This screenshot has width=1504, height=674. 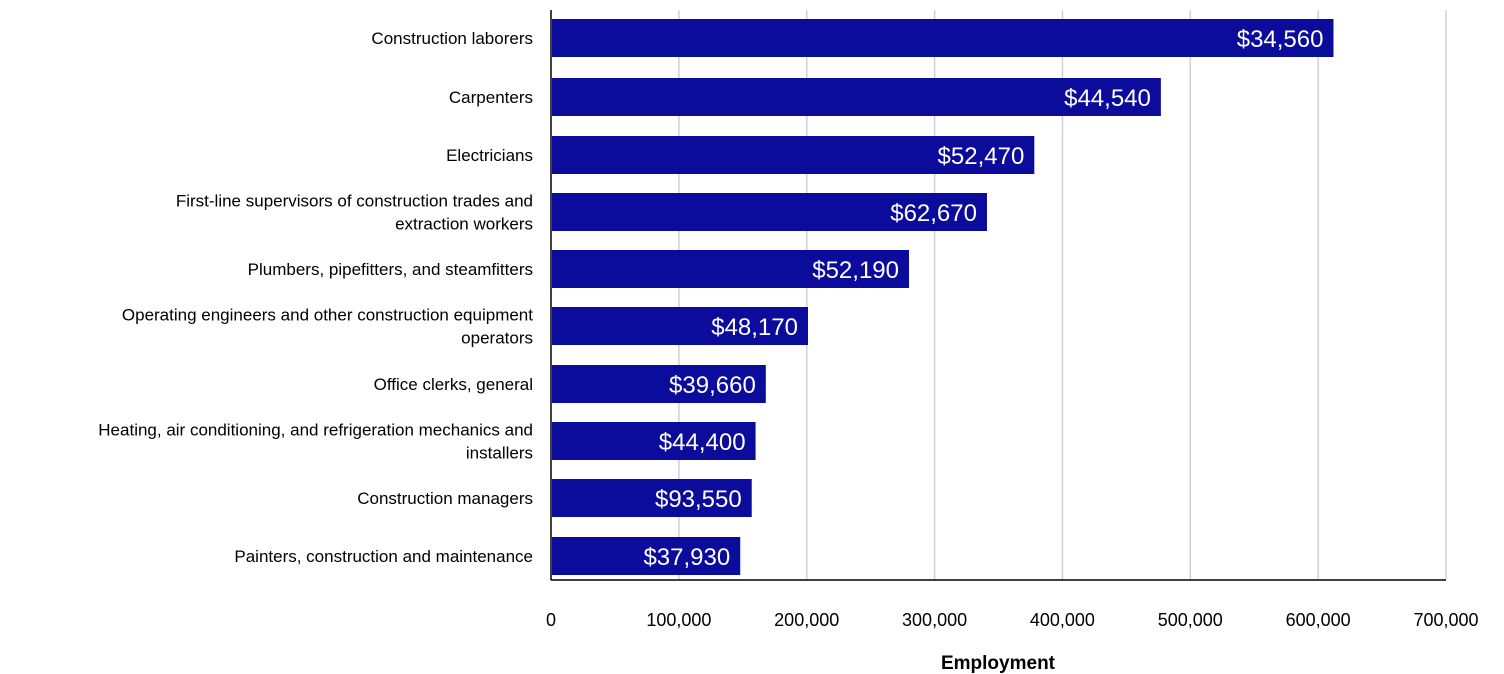 I want to click on bar-data-label: $93,550, so click(x=698, y=499).